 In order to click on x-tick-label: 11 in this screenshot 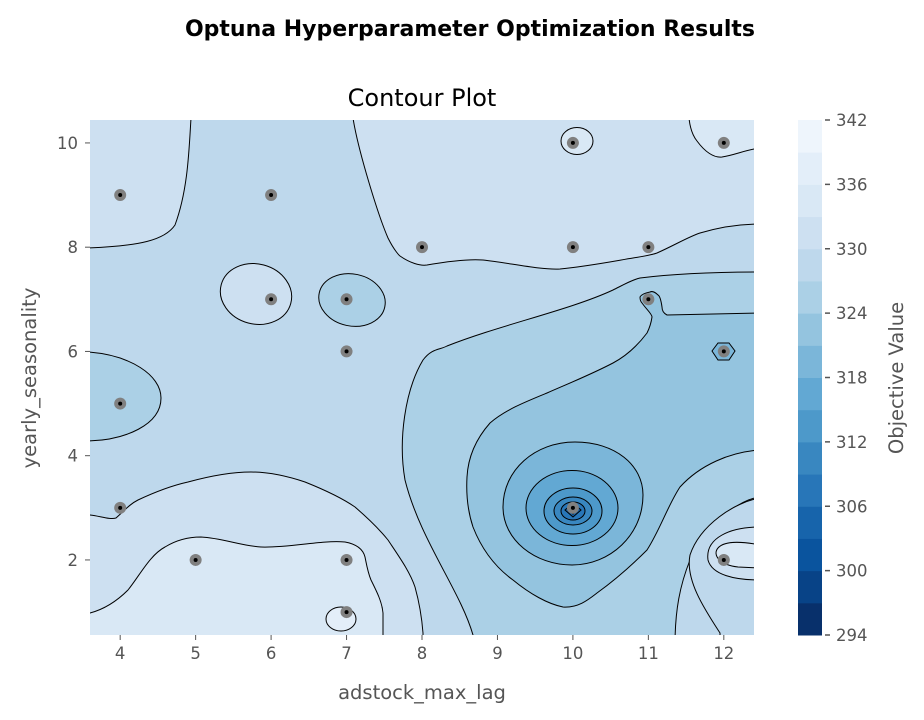, I will do `click(648, 653)`.